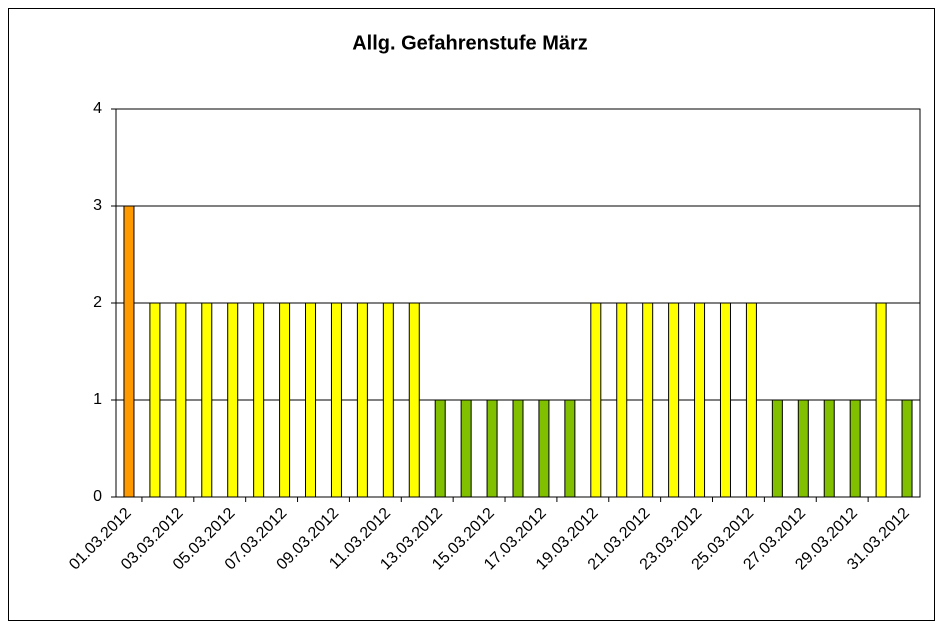 The image size is (945, 635). What do you see at coordinates (97, 108) in the screenshot?
I see `y-tick-label: 4` at bounding box center [97, 108].